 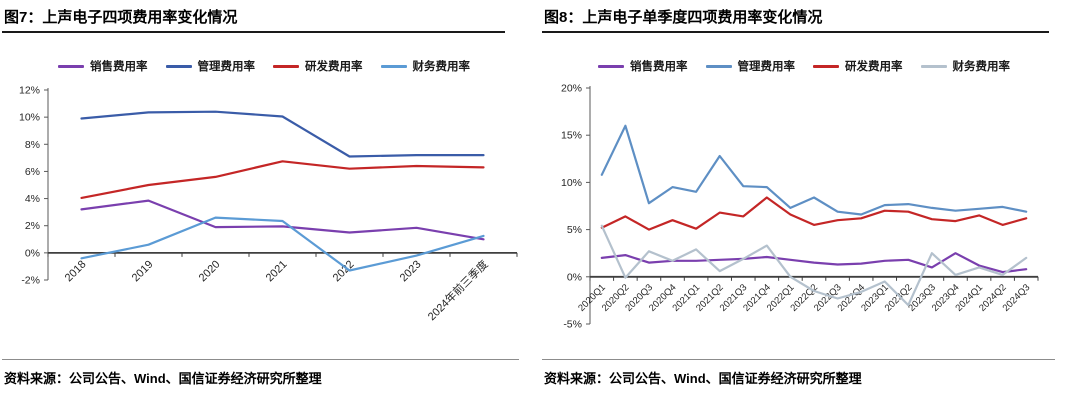 I want to click on y-axis-labels: -2% 0% 2% 4% 6% 8% 10% 12%, so click(x=29, y=186).